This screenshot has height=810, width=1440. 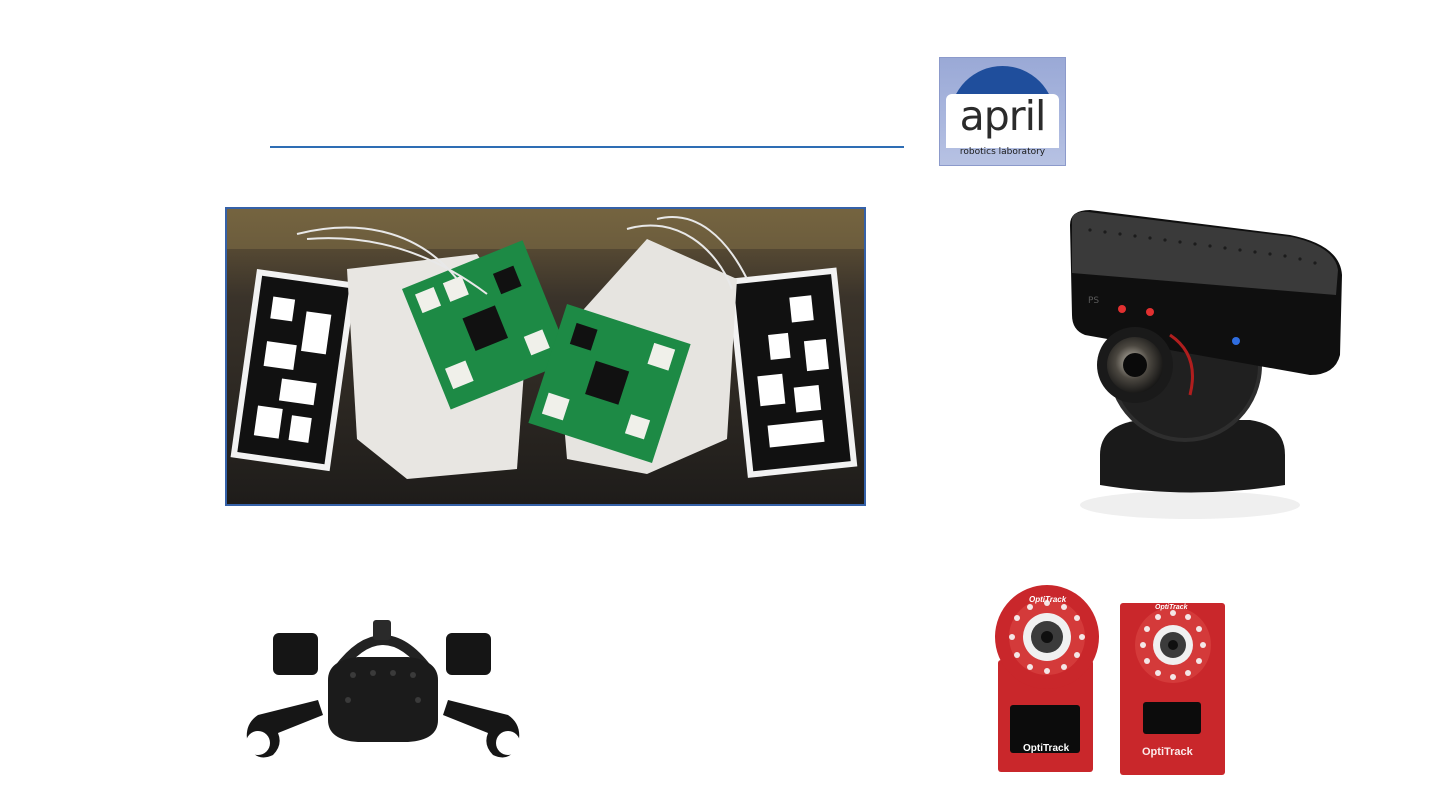 What do you see at coordinates (1093, 301) in the screenshot?
I see `svg-text: PS` at bounding box center [1093, 301].